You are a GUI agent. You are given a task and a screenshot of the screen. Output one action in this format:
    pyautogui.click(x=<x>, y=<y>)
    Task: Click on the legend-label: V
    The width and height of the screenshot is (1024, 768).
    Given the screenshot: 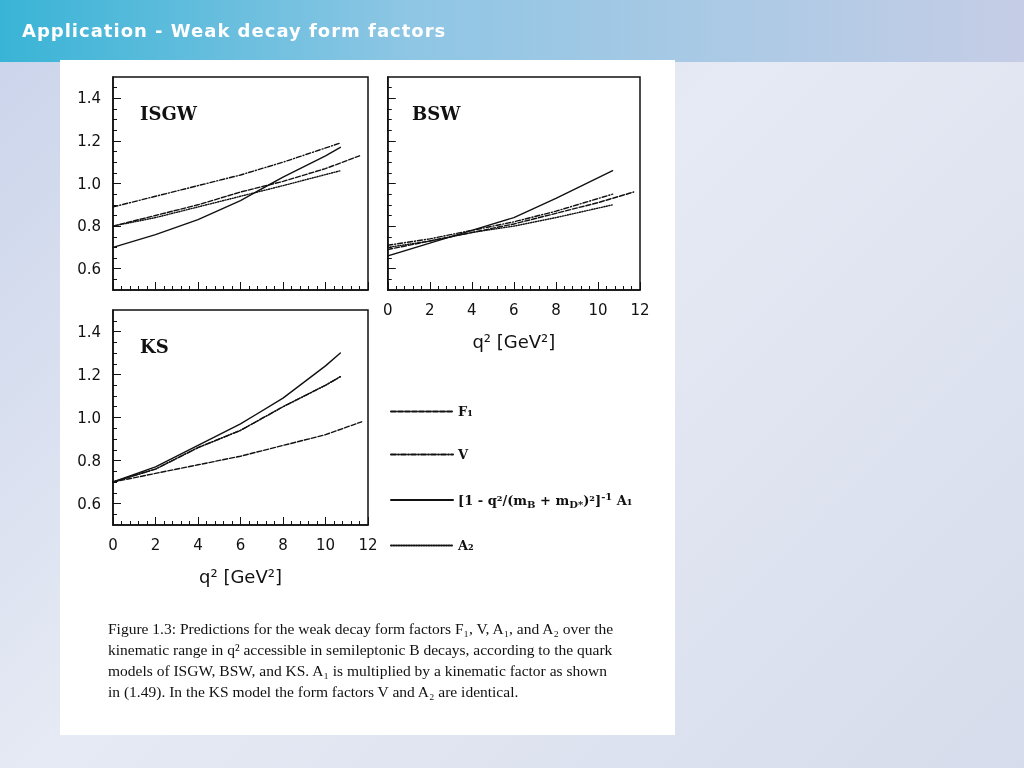 What is the action you would take?
    pyautogui.click(x=463, y=454)
    